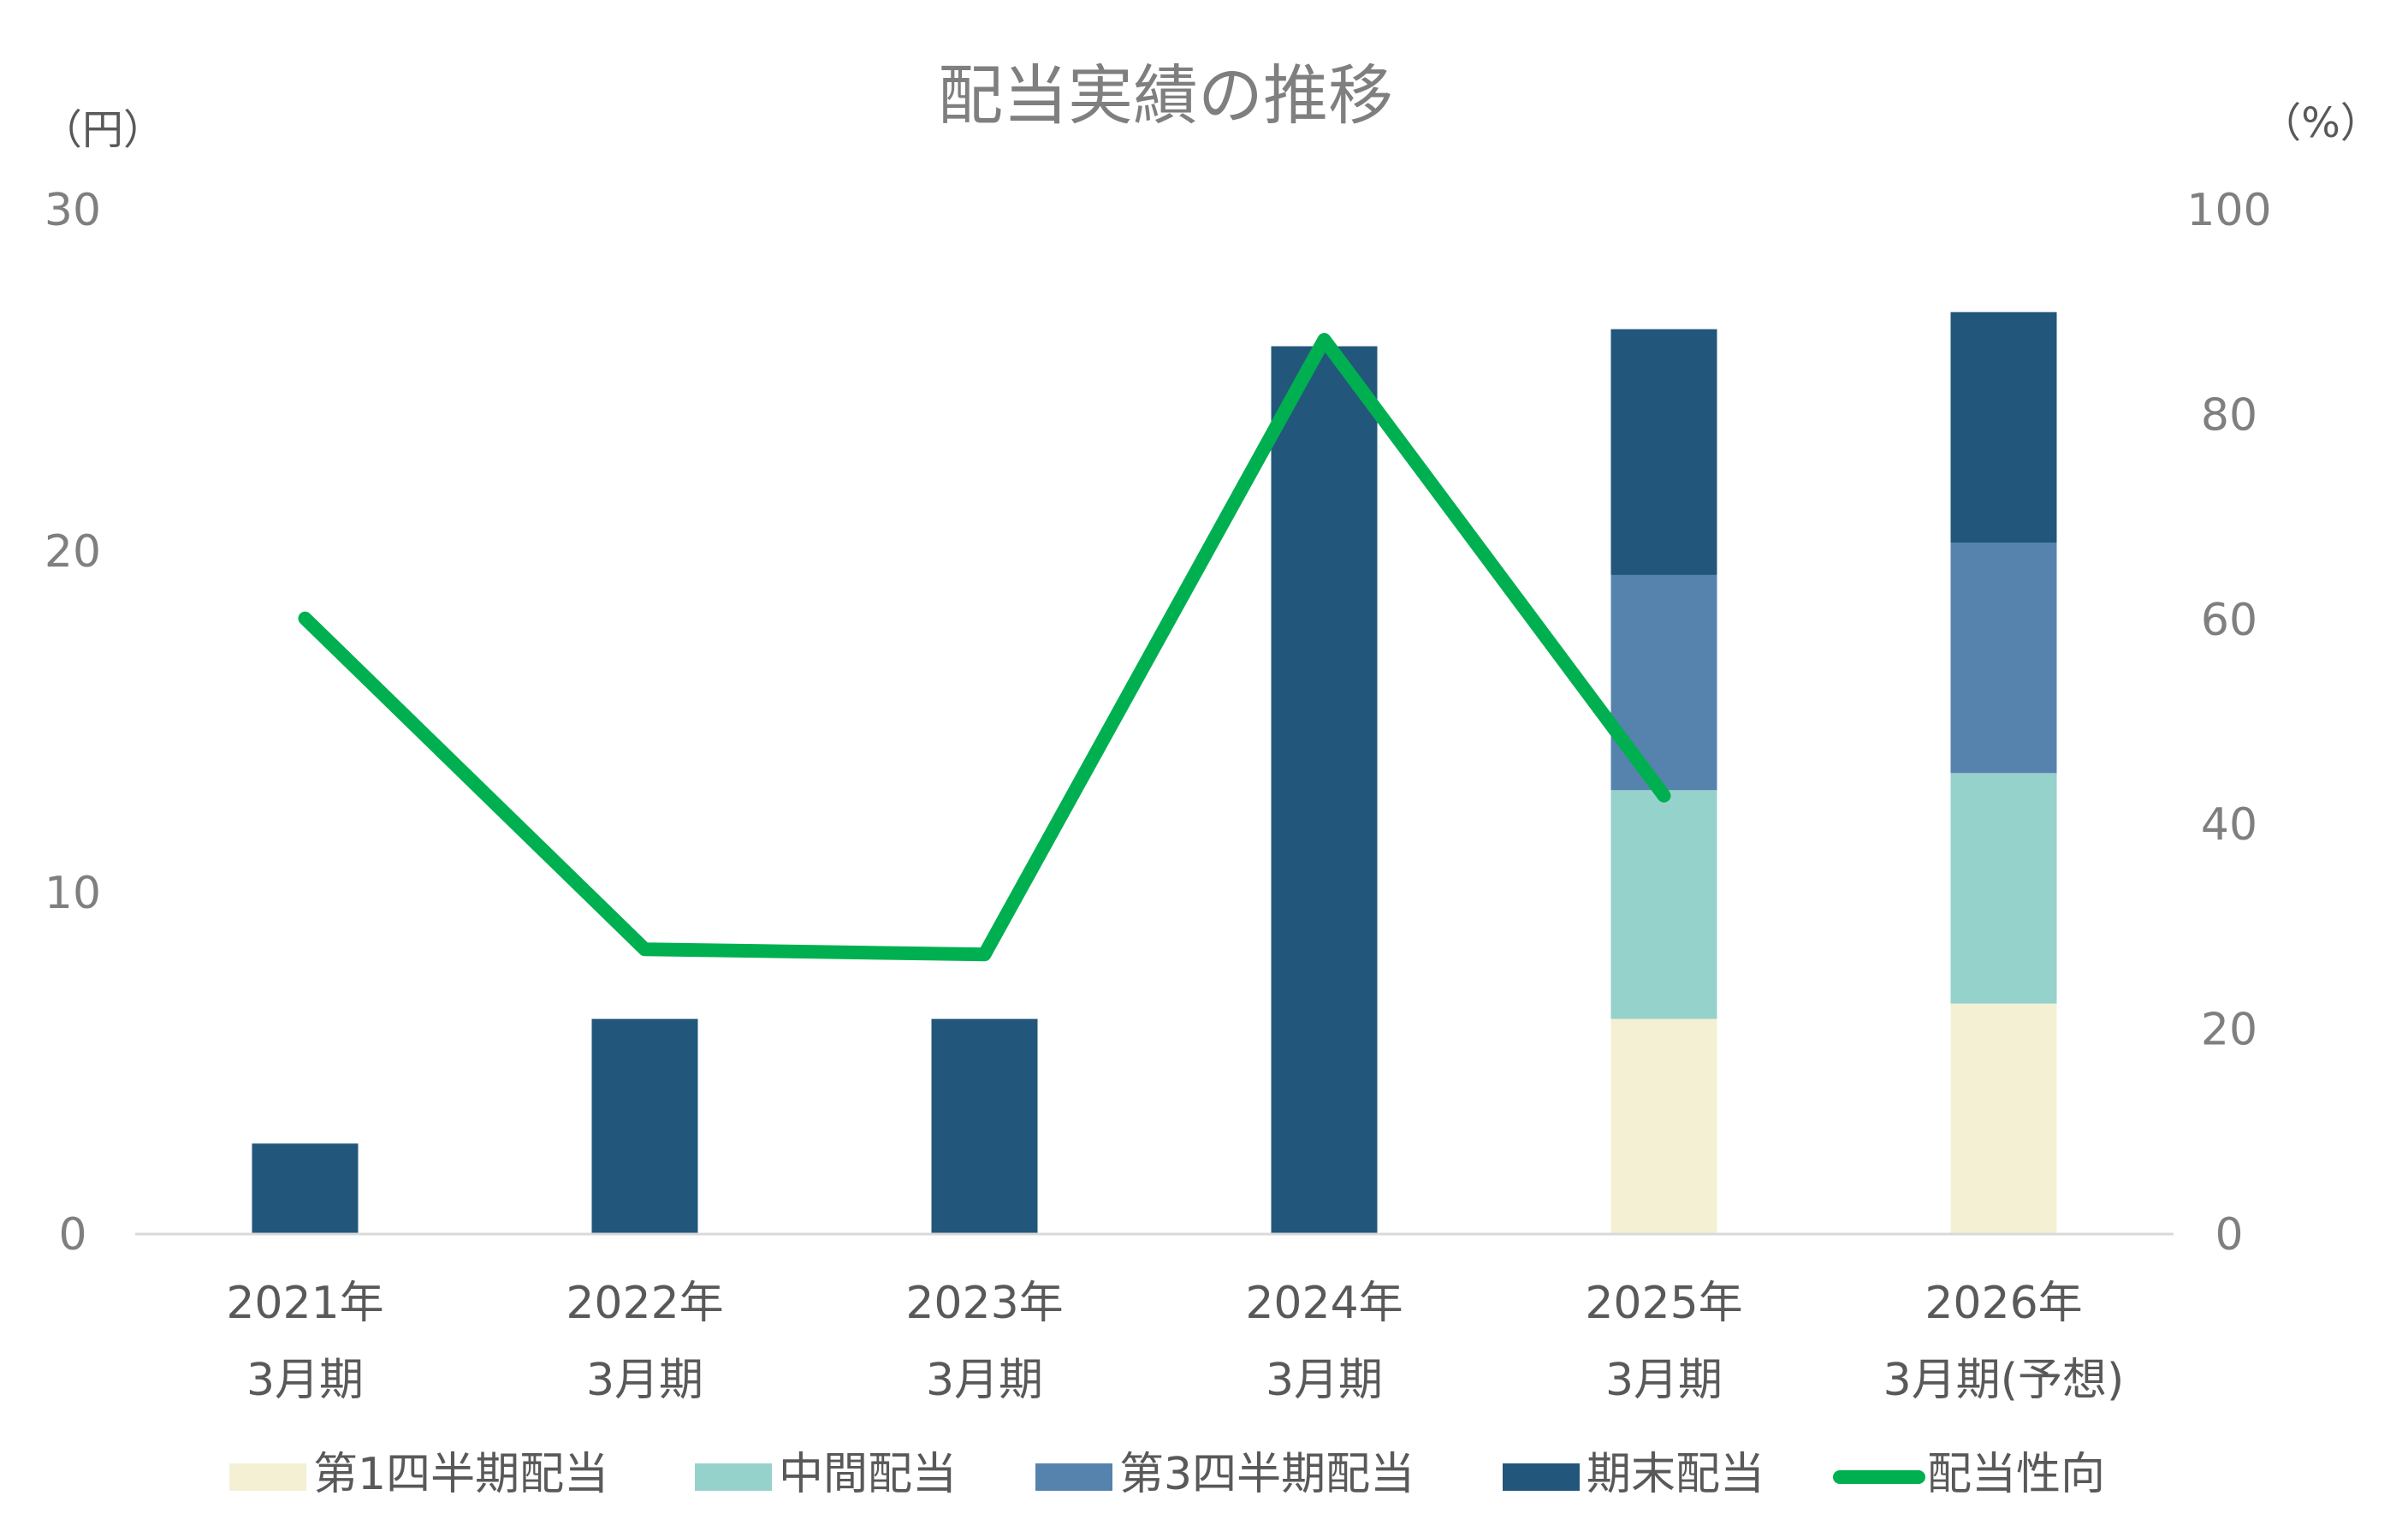  What do you see at coordinates (72, 210) in the screenshot?
I see `left-tick-label: 30` at bounding box center [72, 210].